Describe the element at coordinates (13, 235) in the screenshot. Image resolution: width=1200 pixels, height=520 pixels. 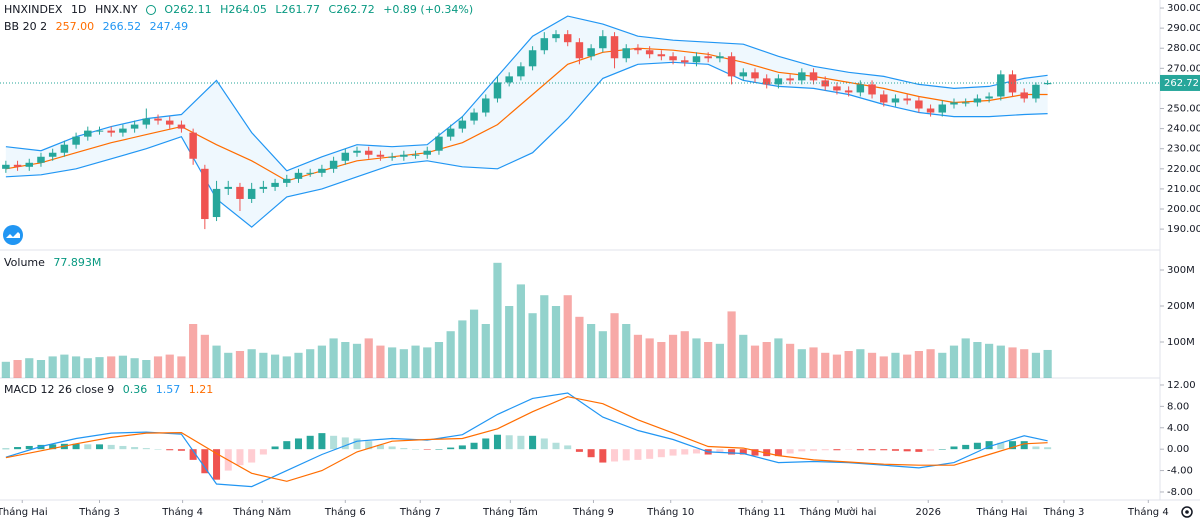
I see `logo` at that location.